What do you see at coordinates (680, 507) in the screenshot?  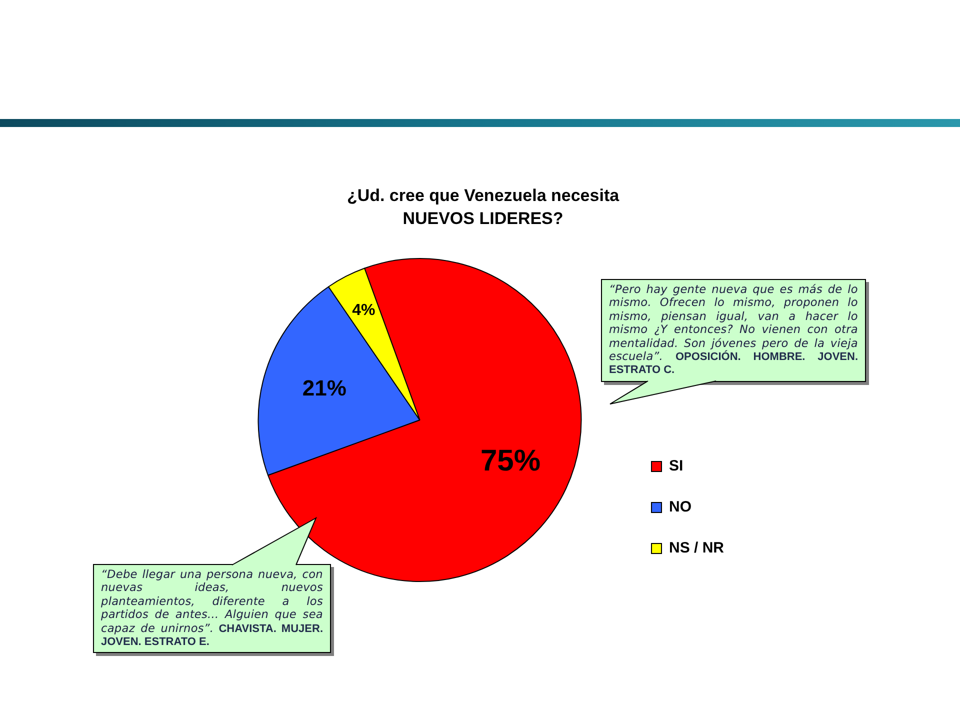 I see `legend-label: NO` at bounding box center [680, 507].